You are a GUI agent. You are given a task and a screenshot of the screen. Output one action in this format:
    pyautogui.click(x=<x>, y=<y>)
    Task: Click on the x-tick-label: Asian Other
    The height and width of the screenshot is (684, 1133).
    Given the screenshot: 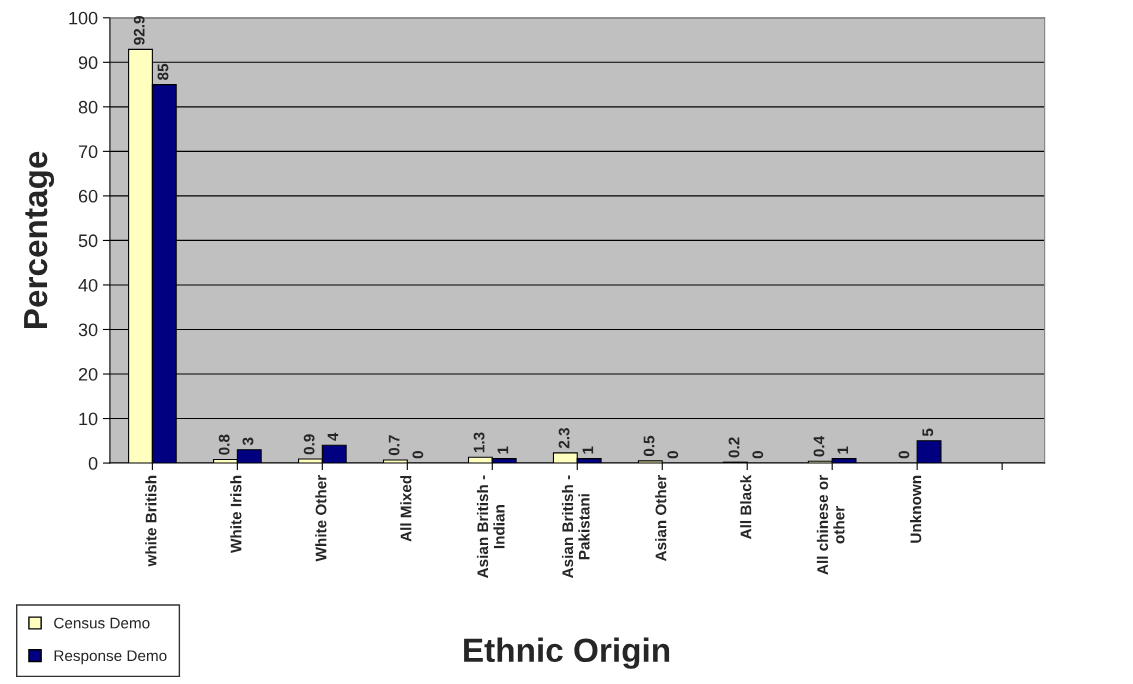 What is the action you would take?
    pyautogui.click(x=661, y=518)
    